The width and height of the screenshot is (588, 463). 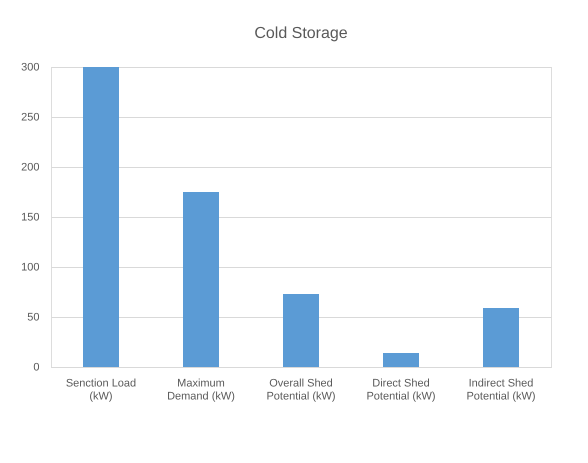 What do you see at coordinates (30, 168) in the screenshot?
I see `y-tick-label: 200` at bounding box center [30, 168].